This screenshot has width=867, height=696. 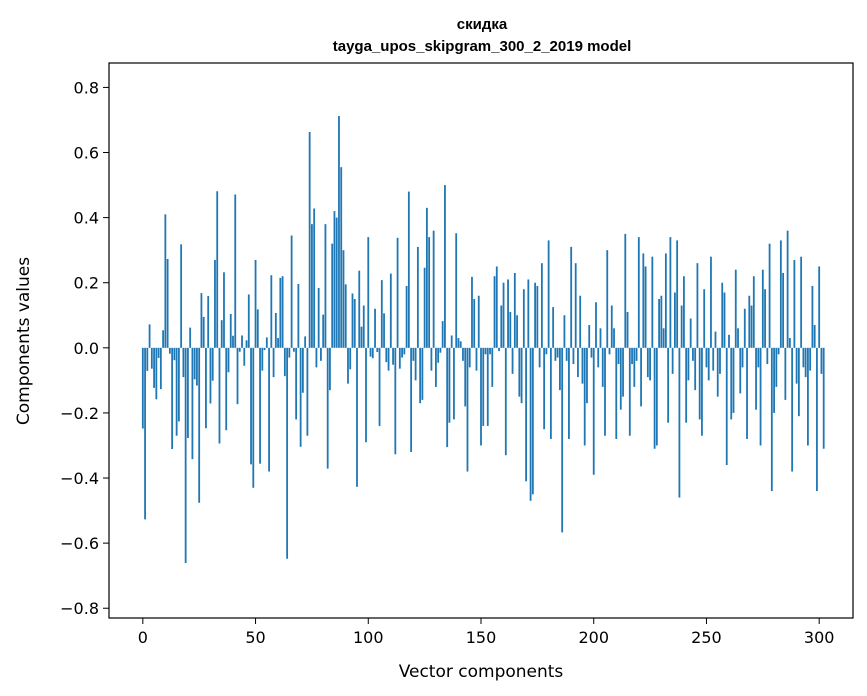 What do you see at coordinates (79, 478) in the screenshot?
I see `y-tick-label: −0.4` at bounding box center [79, 478].